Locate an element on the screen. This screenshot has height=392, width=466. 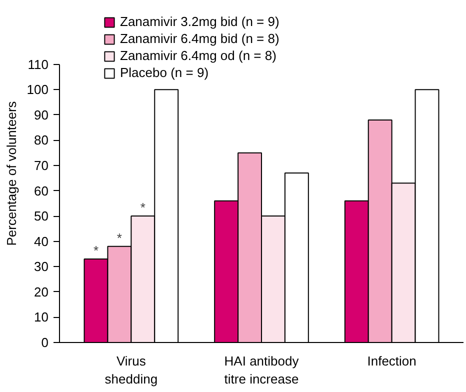
y-tick-label: 70 is located at coordinates (41, 165).